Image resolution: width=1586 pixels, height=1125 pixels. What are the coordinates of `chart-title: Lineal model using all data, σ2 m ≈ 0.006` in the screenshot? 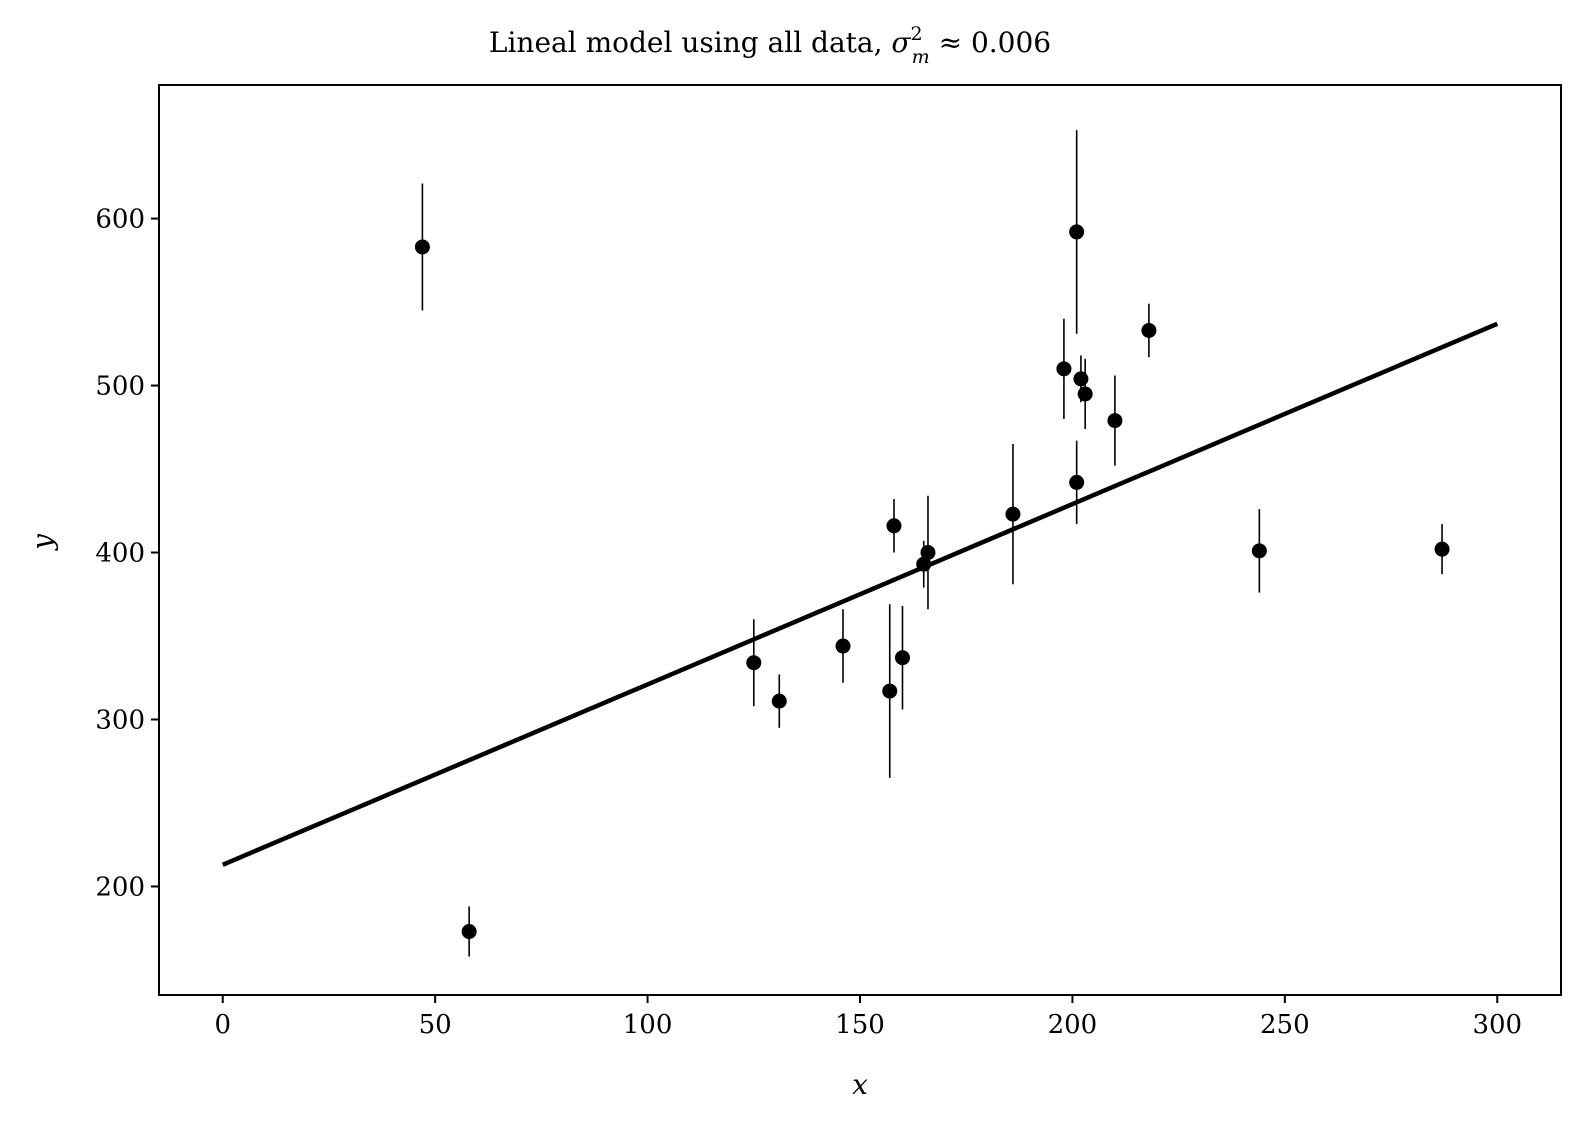 It's located at (770, 45).